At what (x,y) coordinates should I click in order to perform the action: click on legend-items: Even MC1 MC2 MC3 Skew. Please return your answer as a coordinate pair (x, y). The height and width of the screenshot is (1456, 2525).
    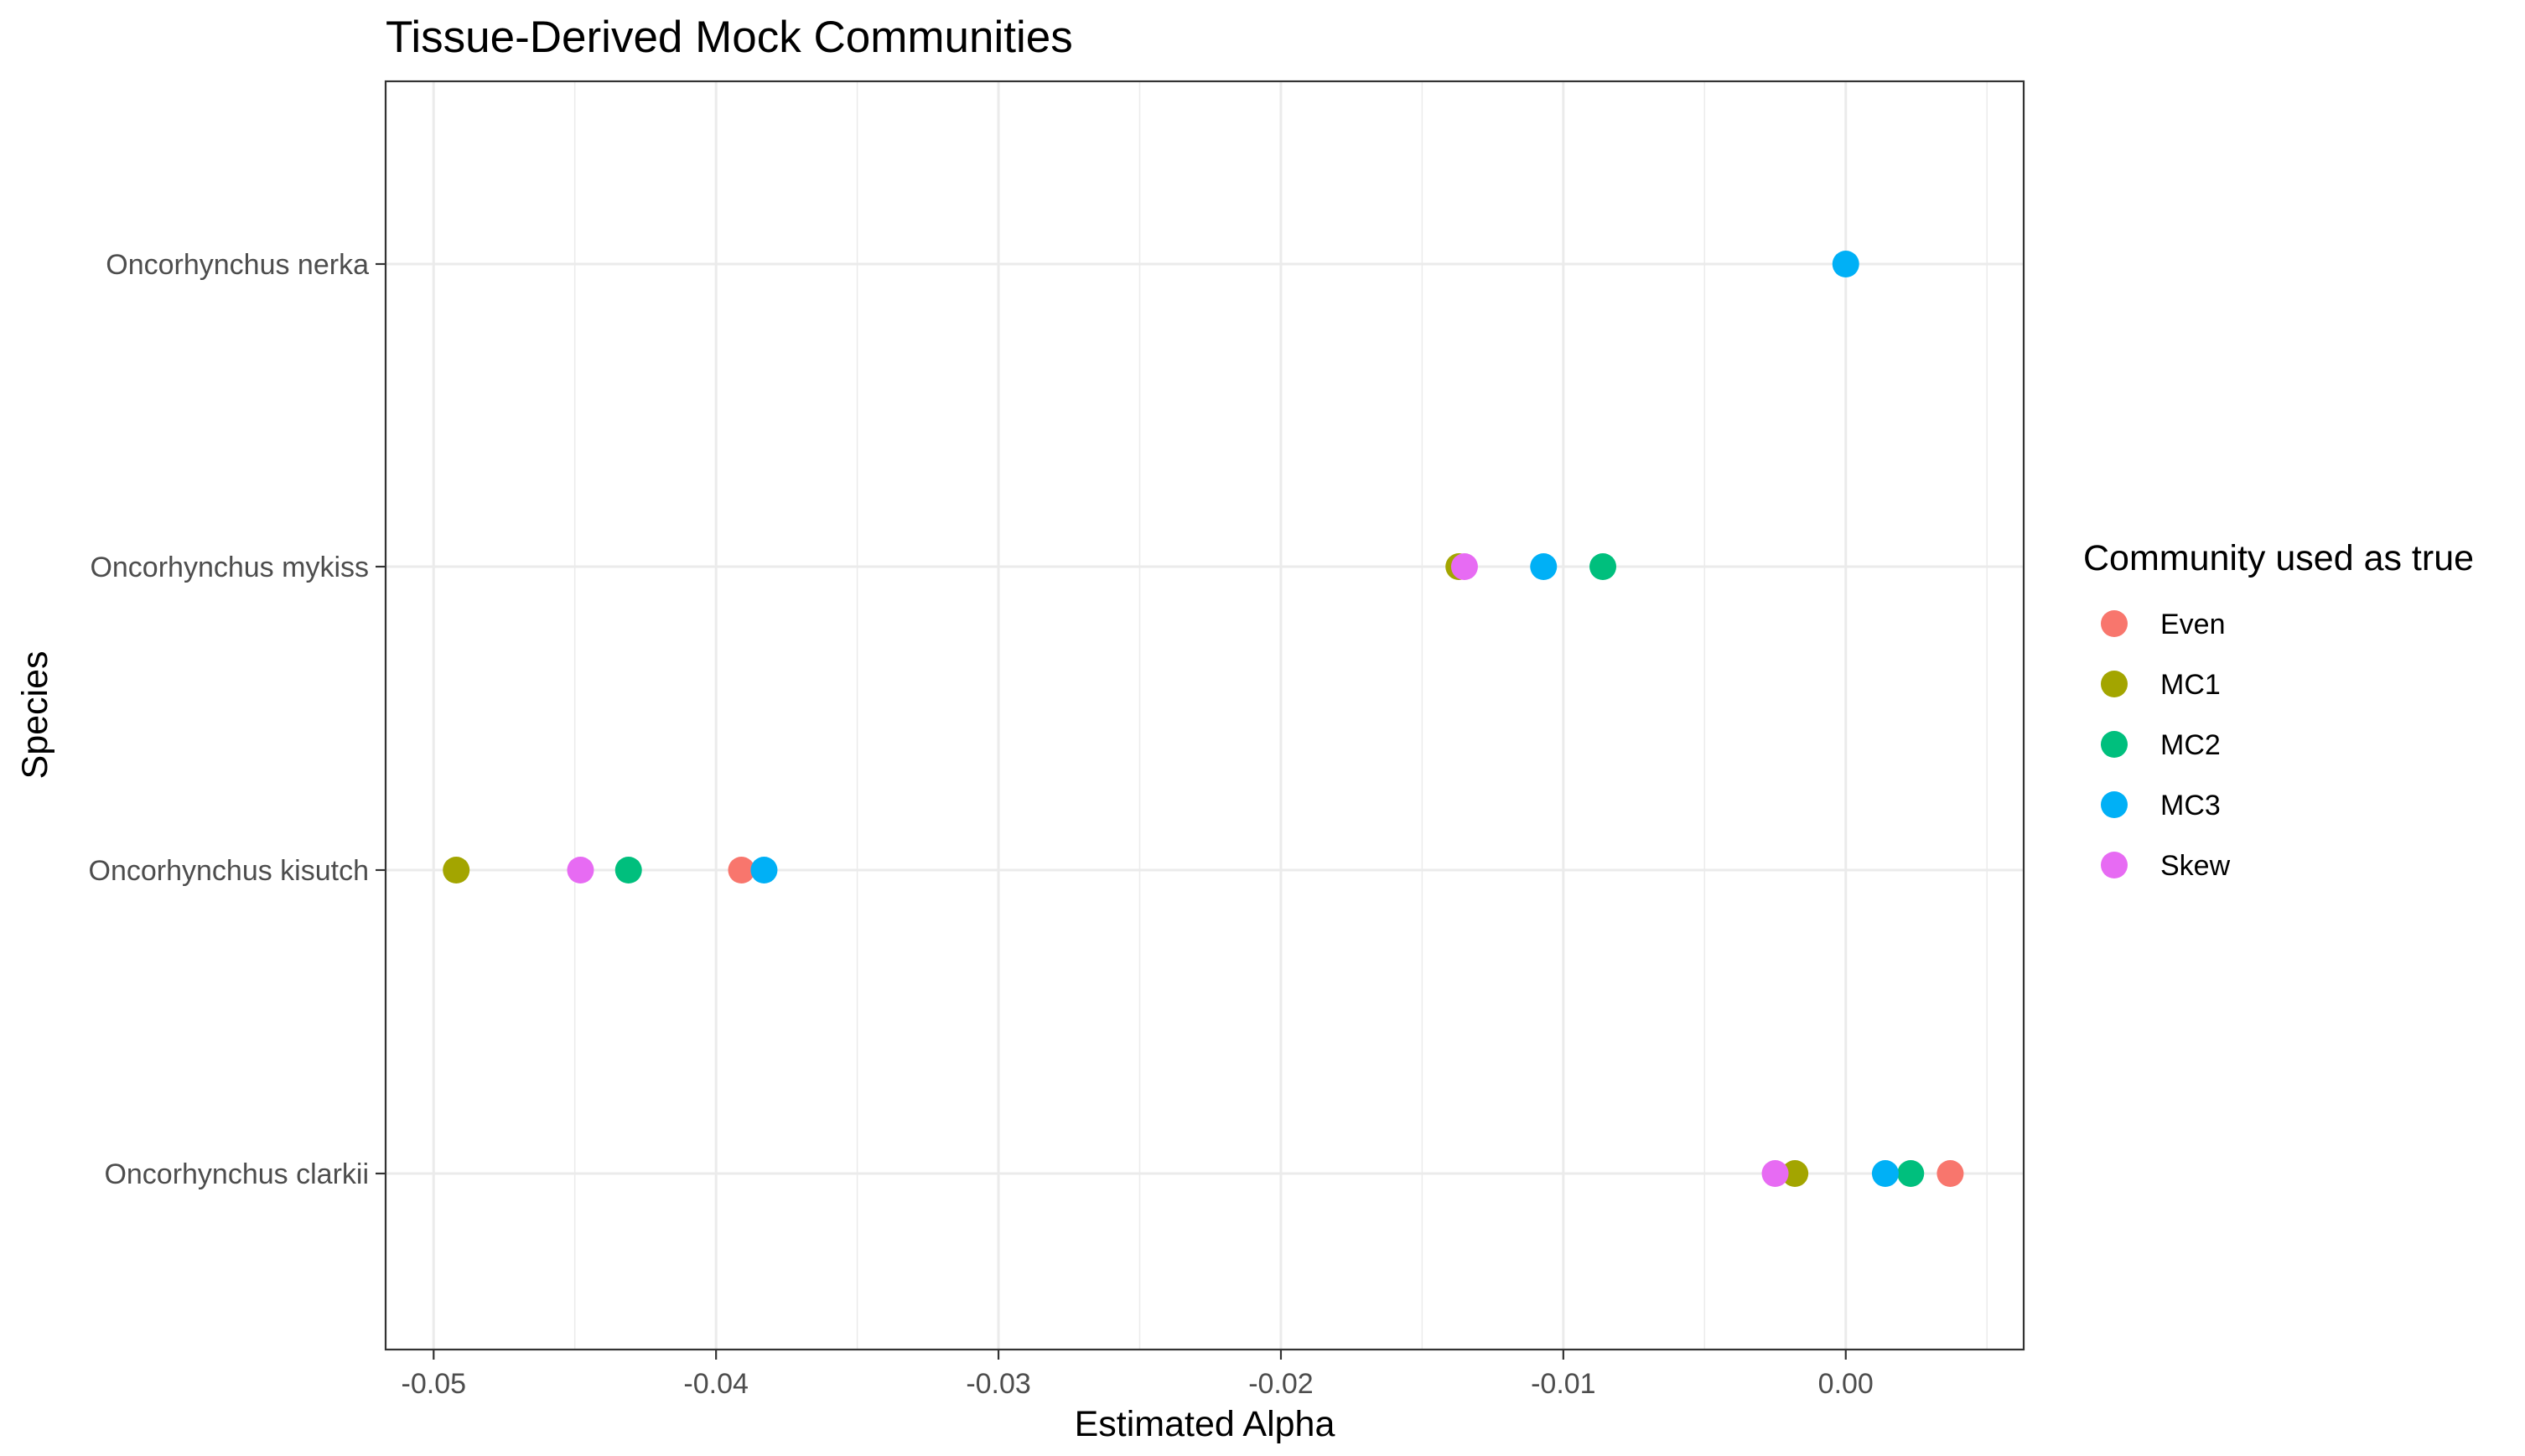
    Looking at the image, I should click on (2166, 745).